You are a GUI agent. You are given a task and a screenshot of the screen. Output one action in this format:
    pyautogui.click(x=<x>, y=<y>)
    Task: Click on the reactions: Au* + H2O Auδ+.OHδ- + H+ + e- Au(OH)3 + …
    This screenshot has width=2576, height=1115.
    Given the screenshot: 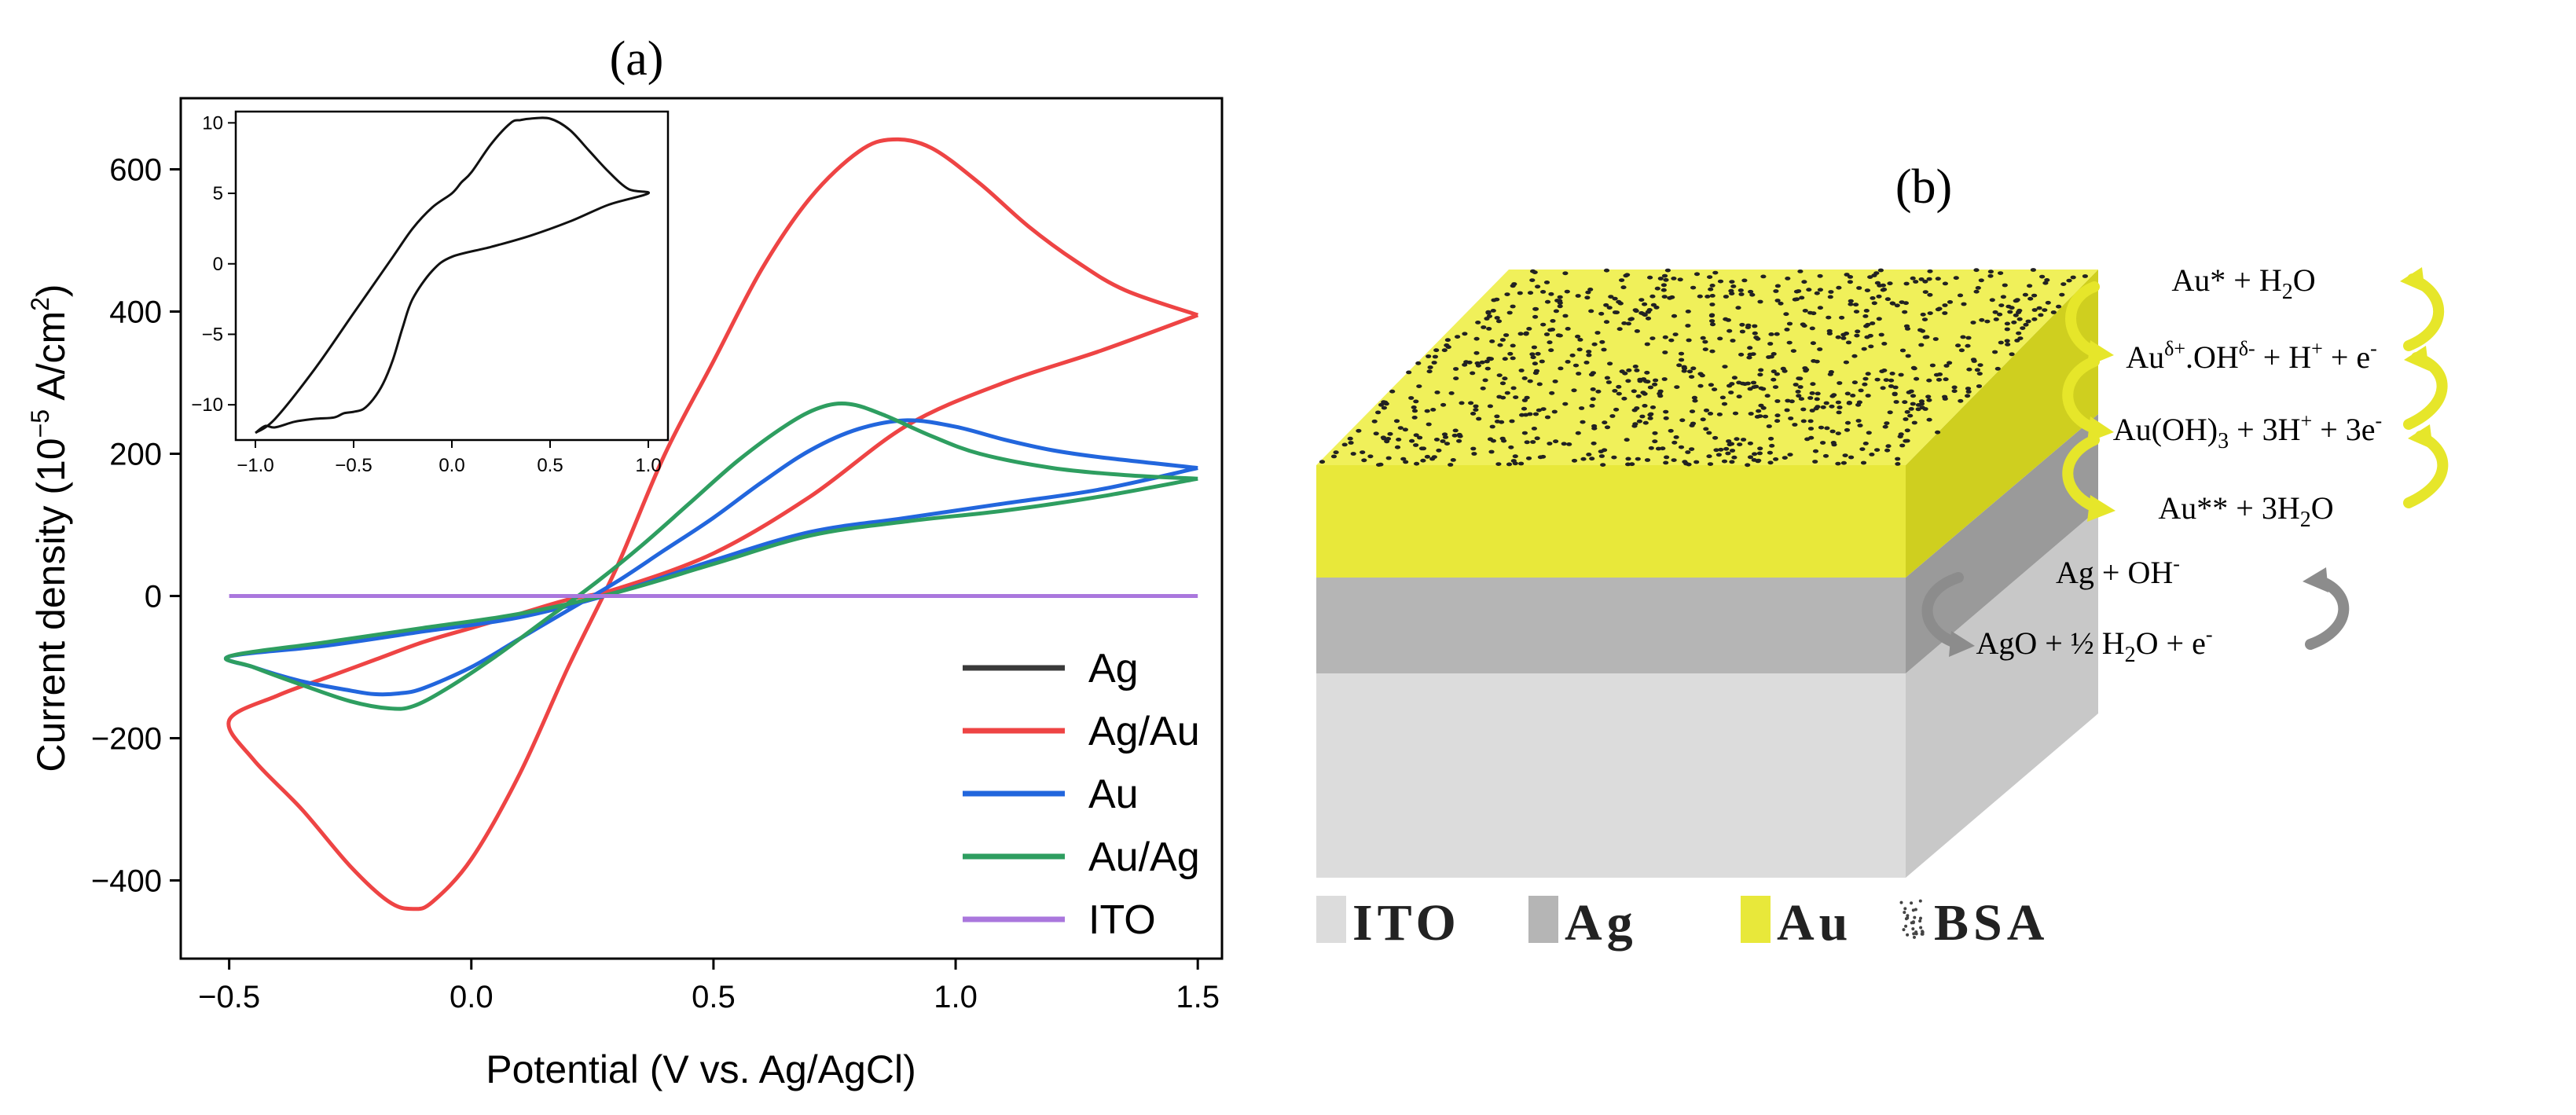 What is the action you would take?
    pyautogui.click(x=2179, y=465)
    